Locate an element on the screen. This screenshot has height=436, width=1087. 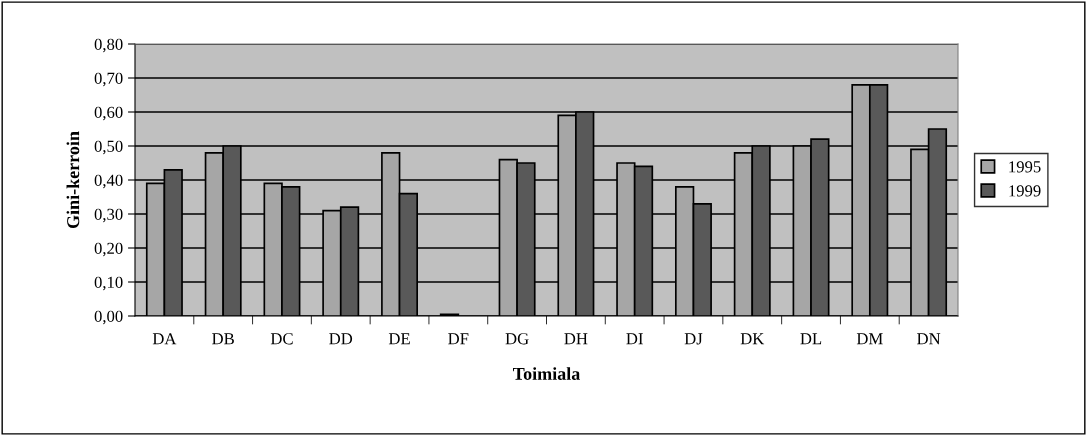
x-axis-title: Toimiala is located at coordinates (547, 373).